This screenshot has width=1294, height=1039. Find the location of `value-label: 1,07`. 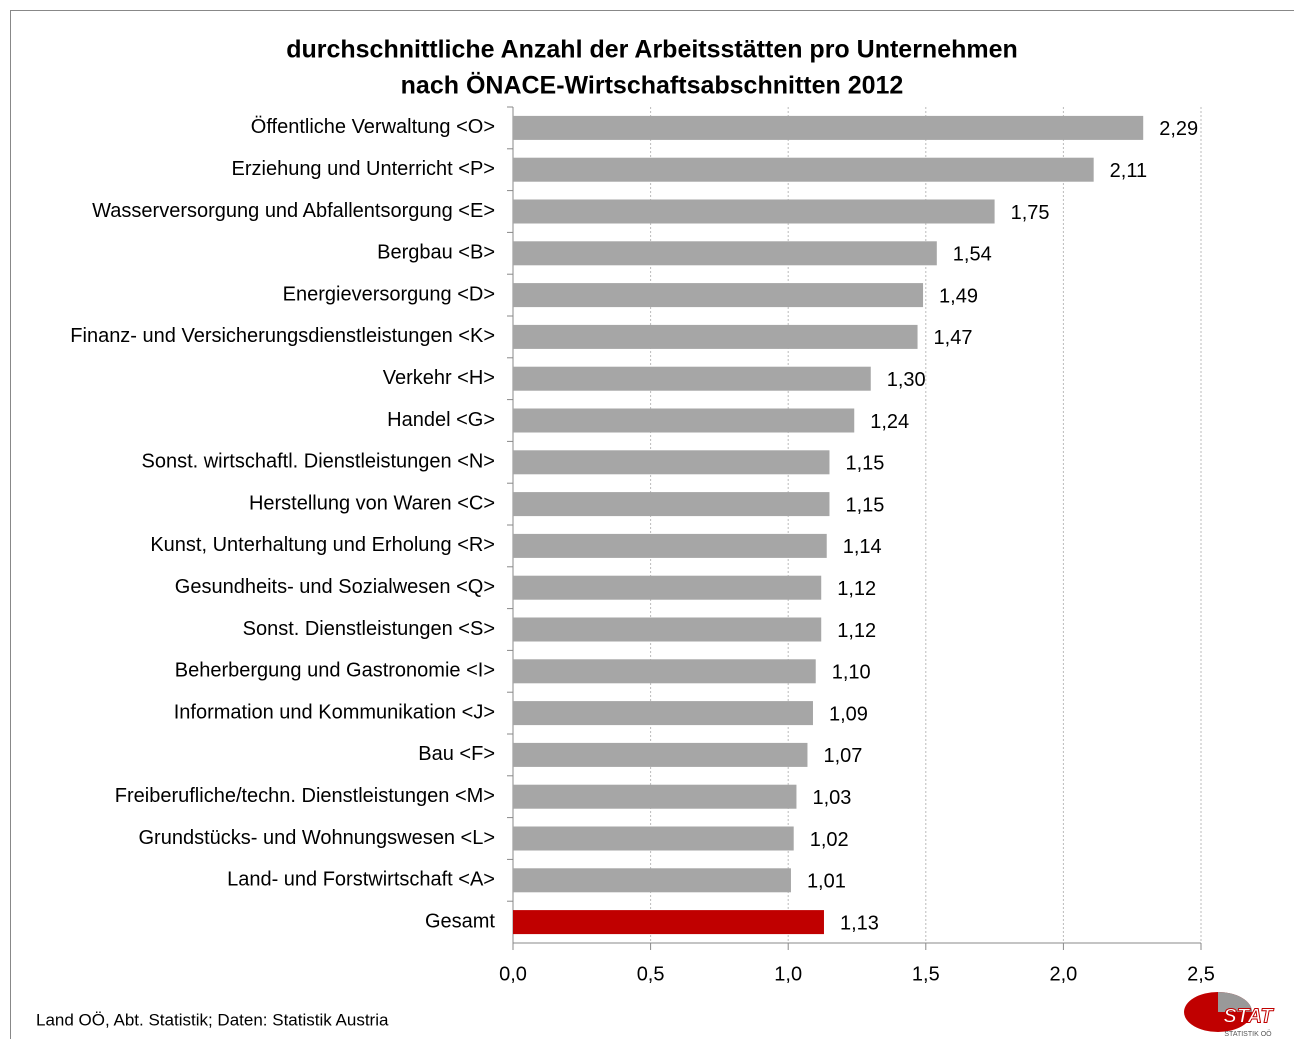

value-label: 1,07 is located at coordinates (842, 756).